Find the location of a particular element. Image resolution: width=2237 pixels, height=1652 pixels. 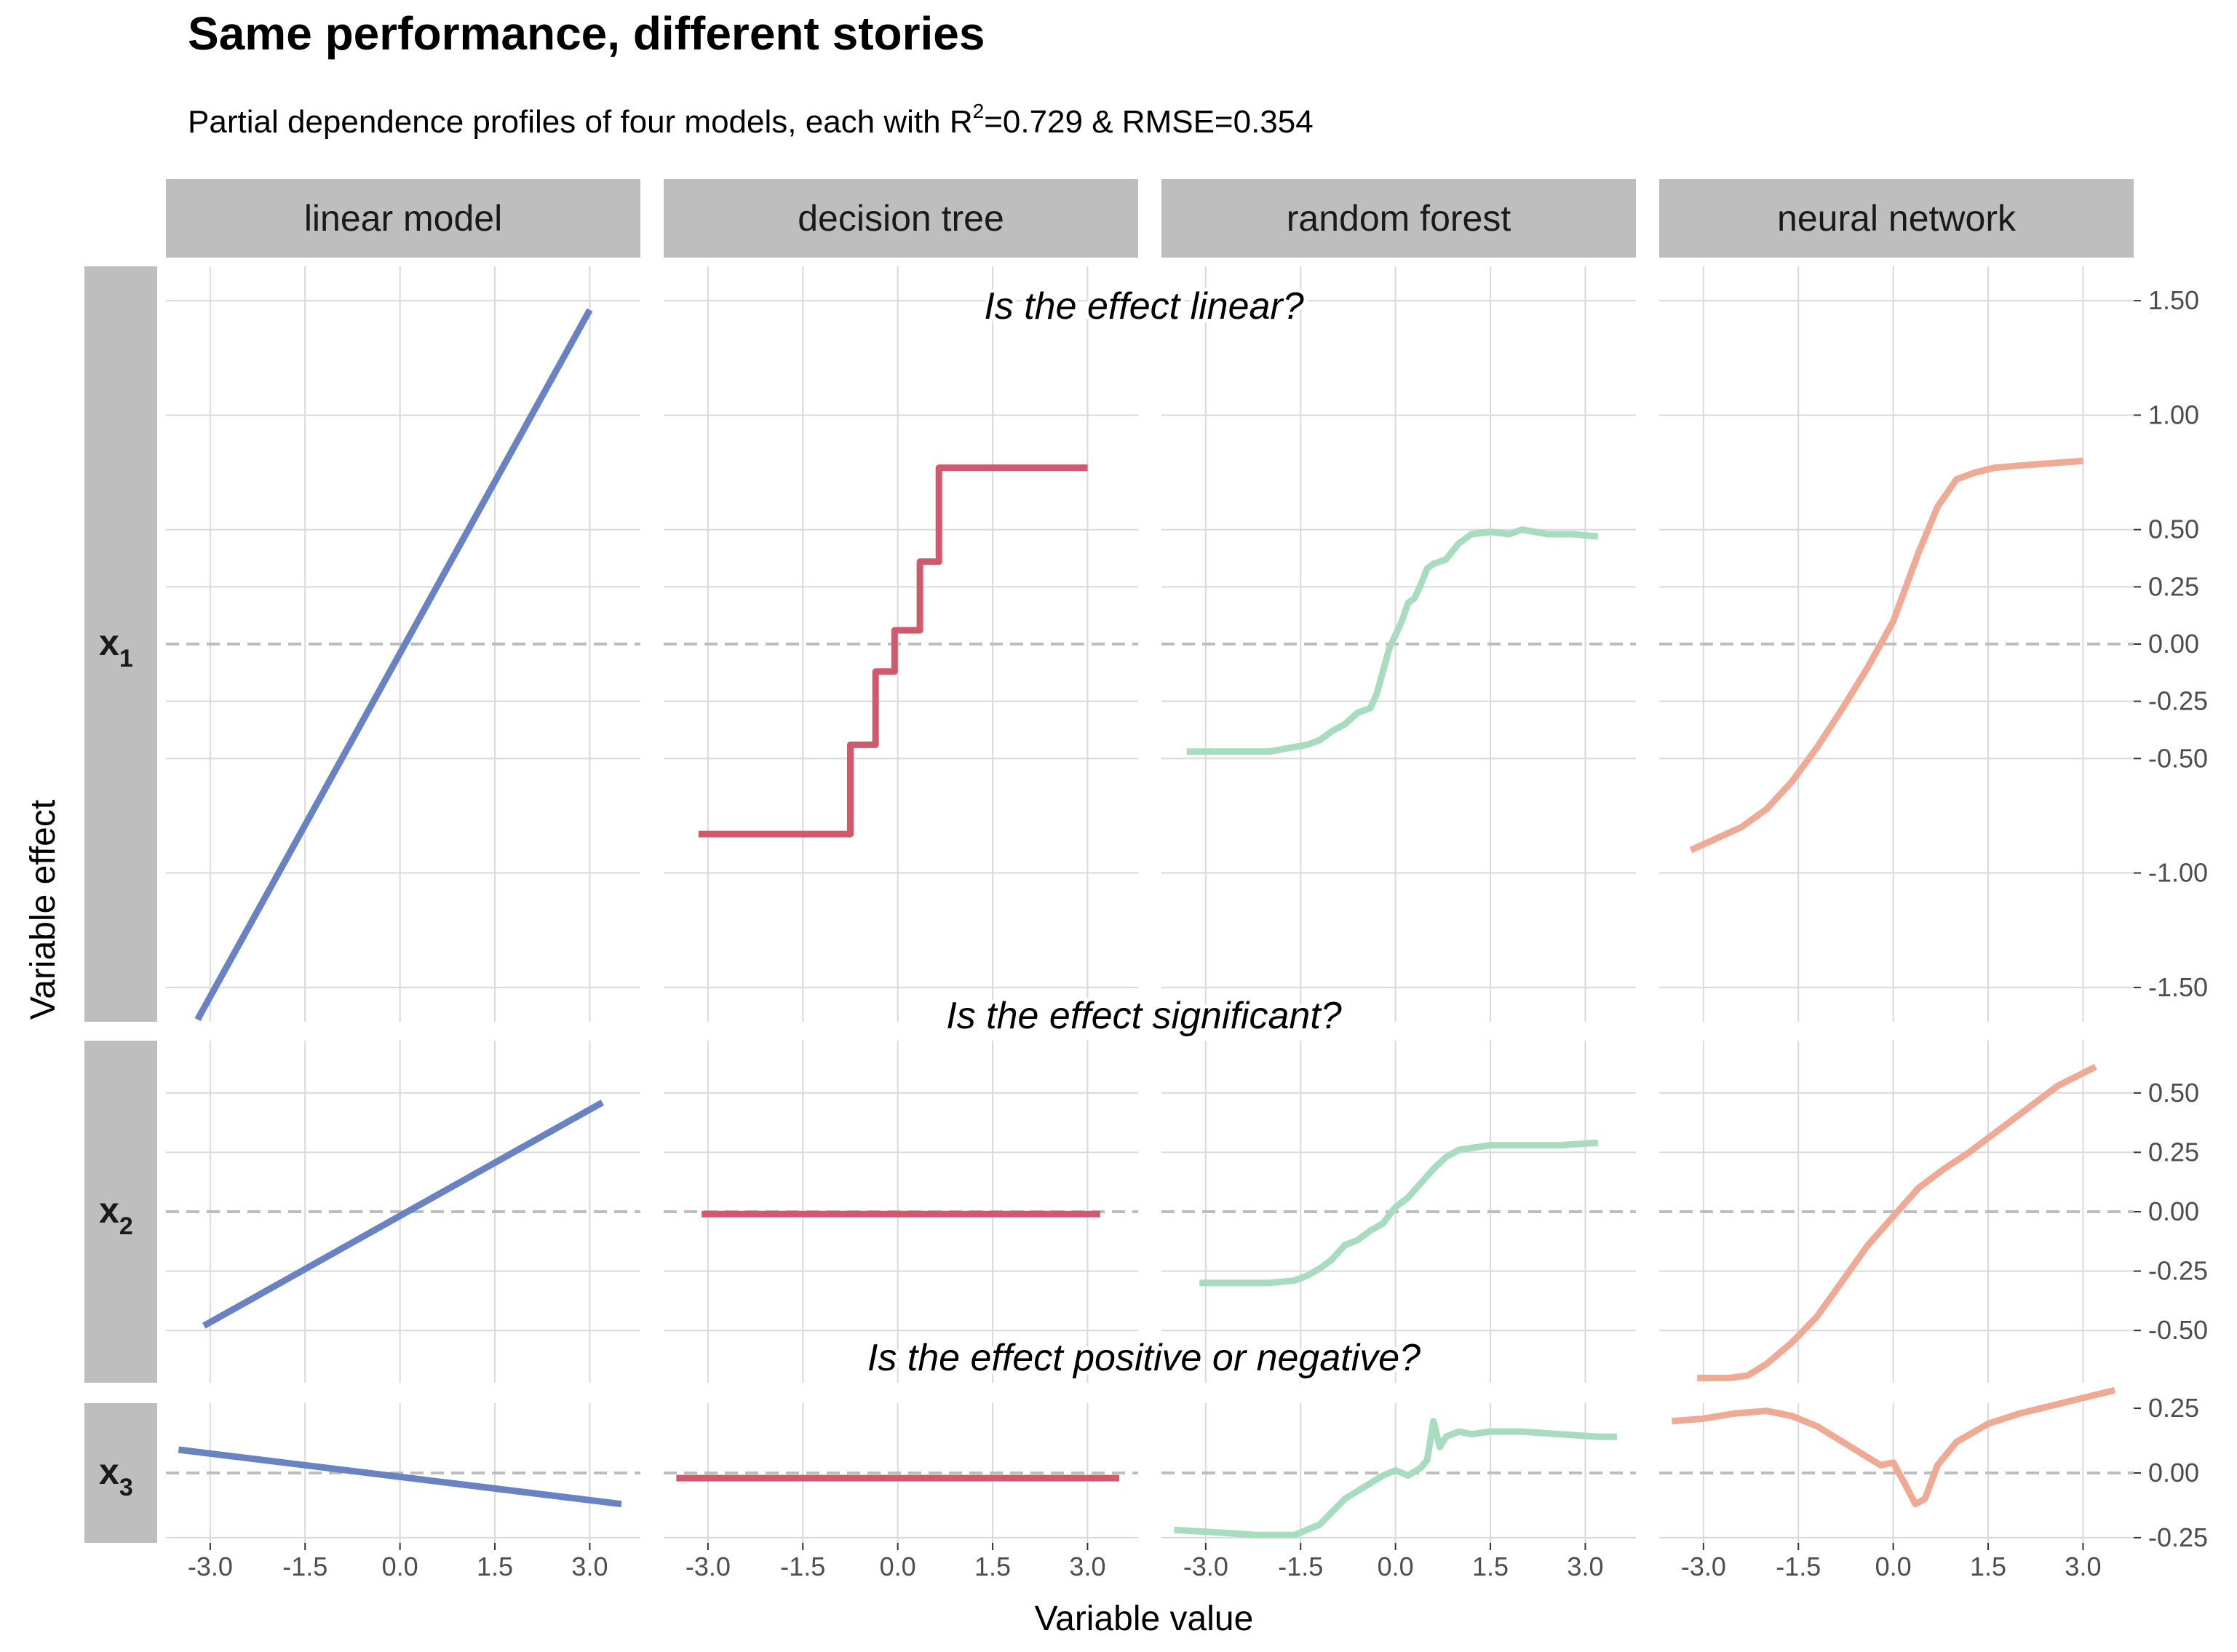

strip-linear-model is located at coordinates (403, 218).